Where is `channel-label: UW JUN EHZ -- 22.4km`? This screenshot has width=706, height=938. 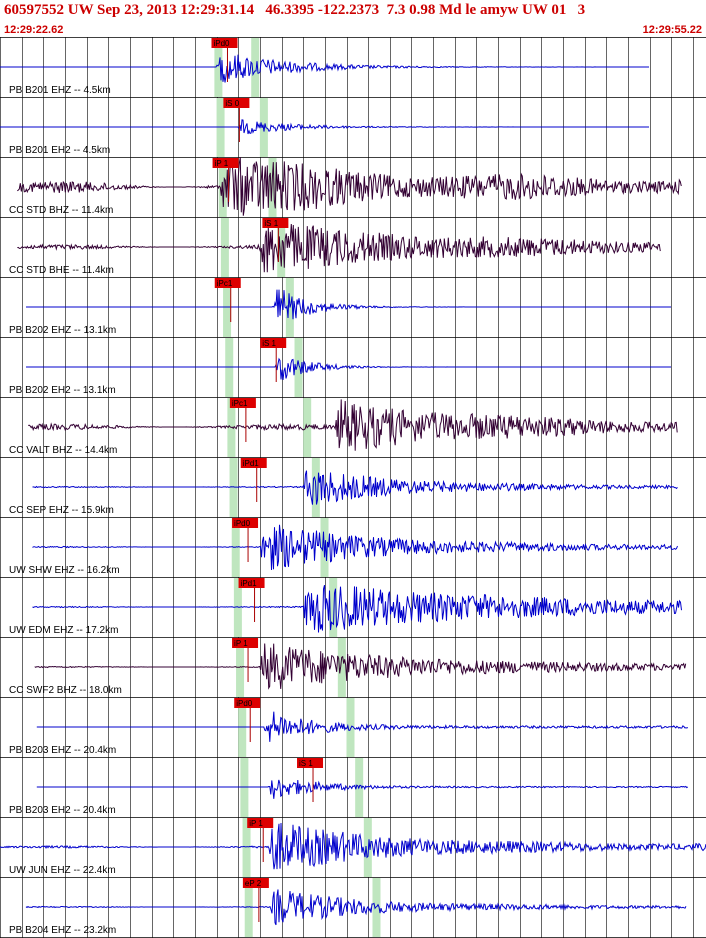
channel-label: UW JUN EHZ -- 22.4km is located at coordinates (62, 870).